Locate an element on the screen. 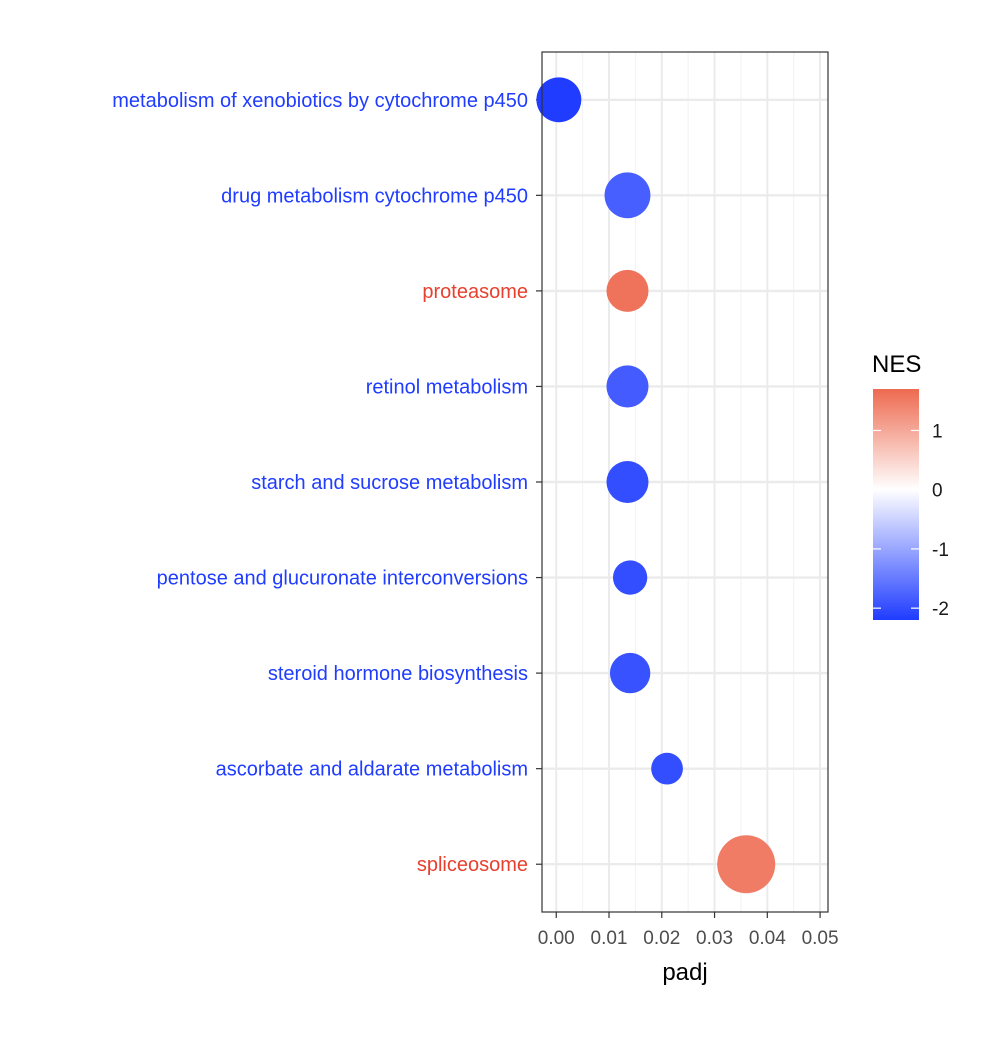  legend-tick-label: -1 is located at coordinates (940, 550).